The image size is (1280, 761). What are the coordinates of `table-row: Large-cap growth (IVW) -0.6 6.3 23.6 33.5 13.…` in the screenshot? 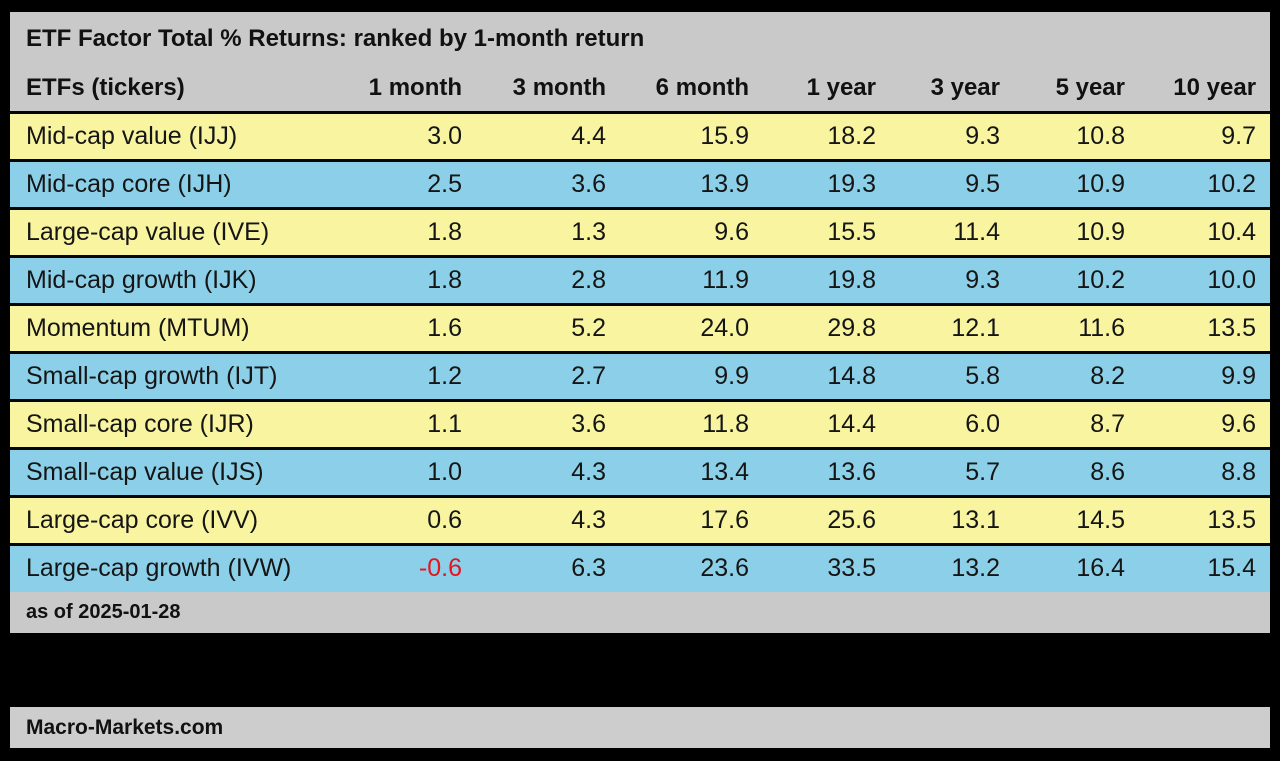 It's located at (640, 568).